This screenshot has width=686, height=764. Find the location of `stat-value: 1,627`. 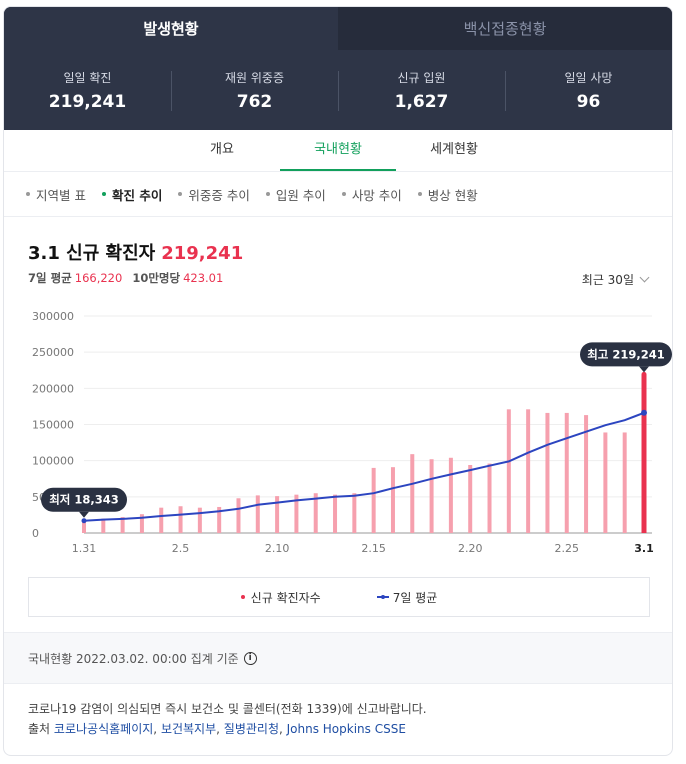

stat-value: 1,627 is located at coordinates (421, 101).